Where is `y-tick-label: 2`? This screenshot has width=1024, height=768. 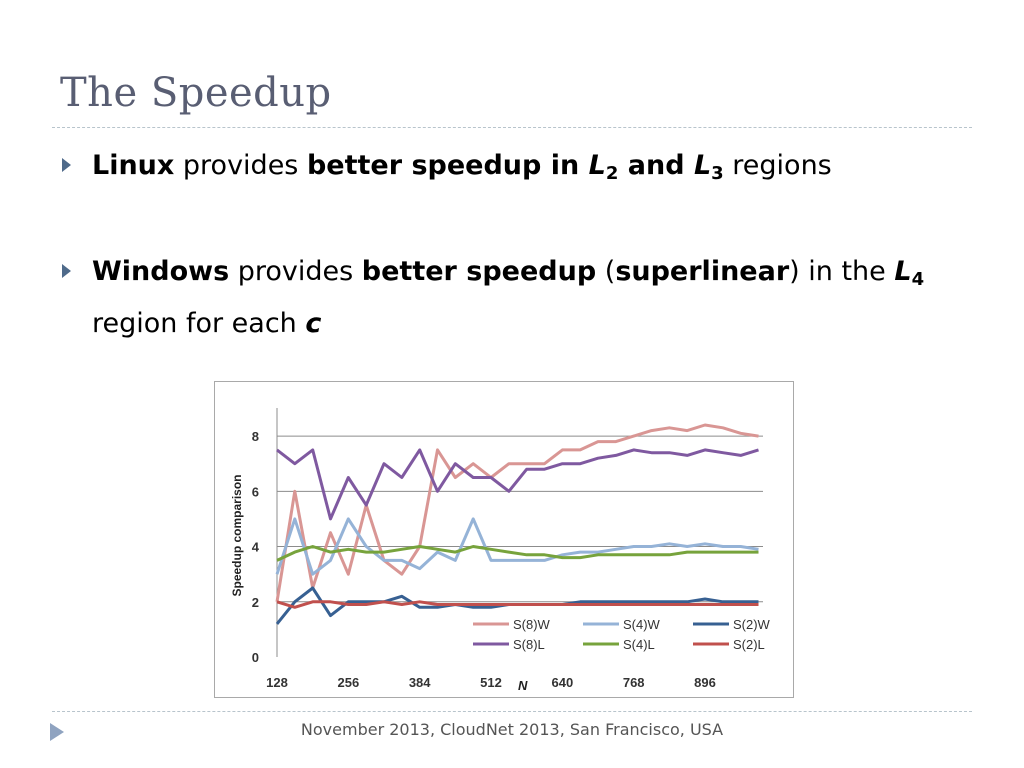 y-tick-label: 2 is located at coordinates (255, 602).